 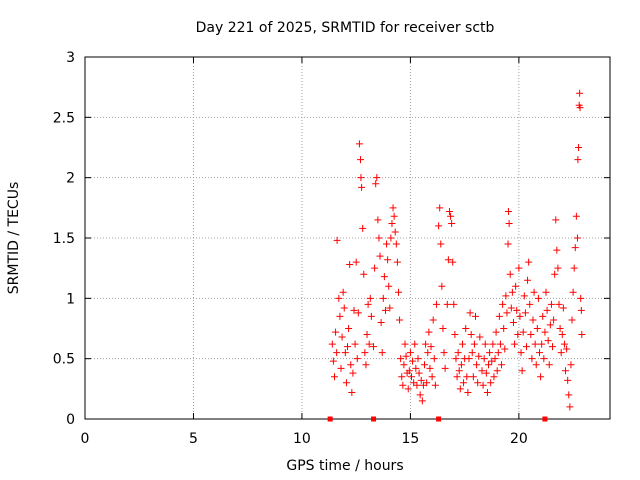 What do you see at coordinates (70, 179) in the screenshot?
I see `y-tick-label: 2` at bounding box center [70, 179].